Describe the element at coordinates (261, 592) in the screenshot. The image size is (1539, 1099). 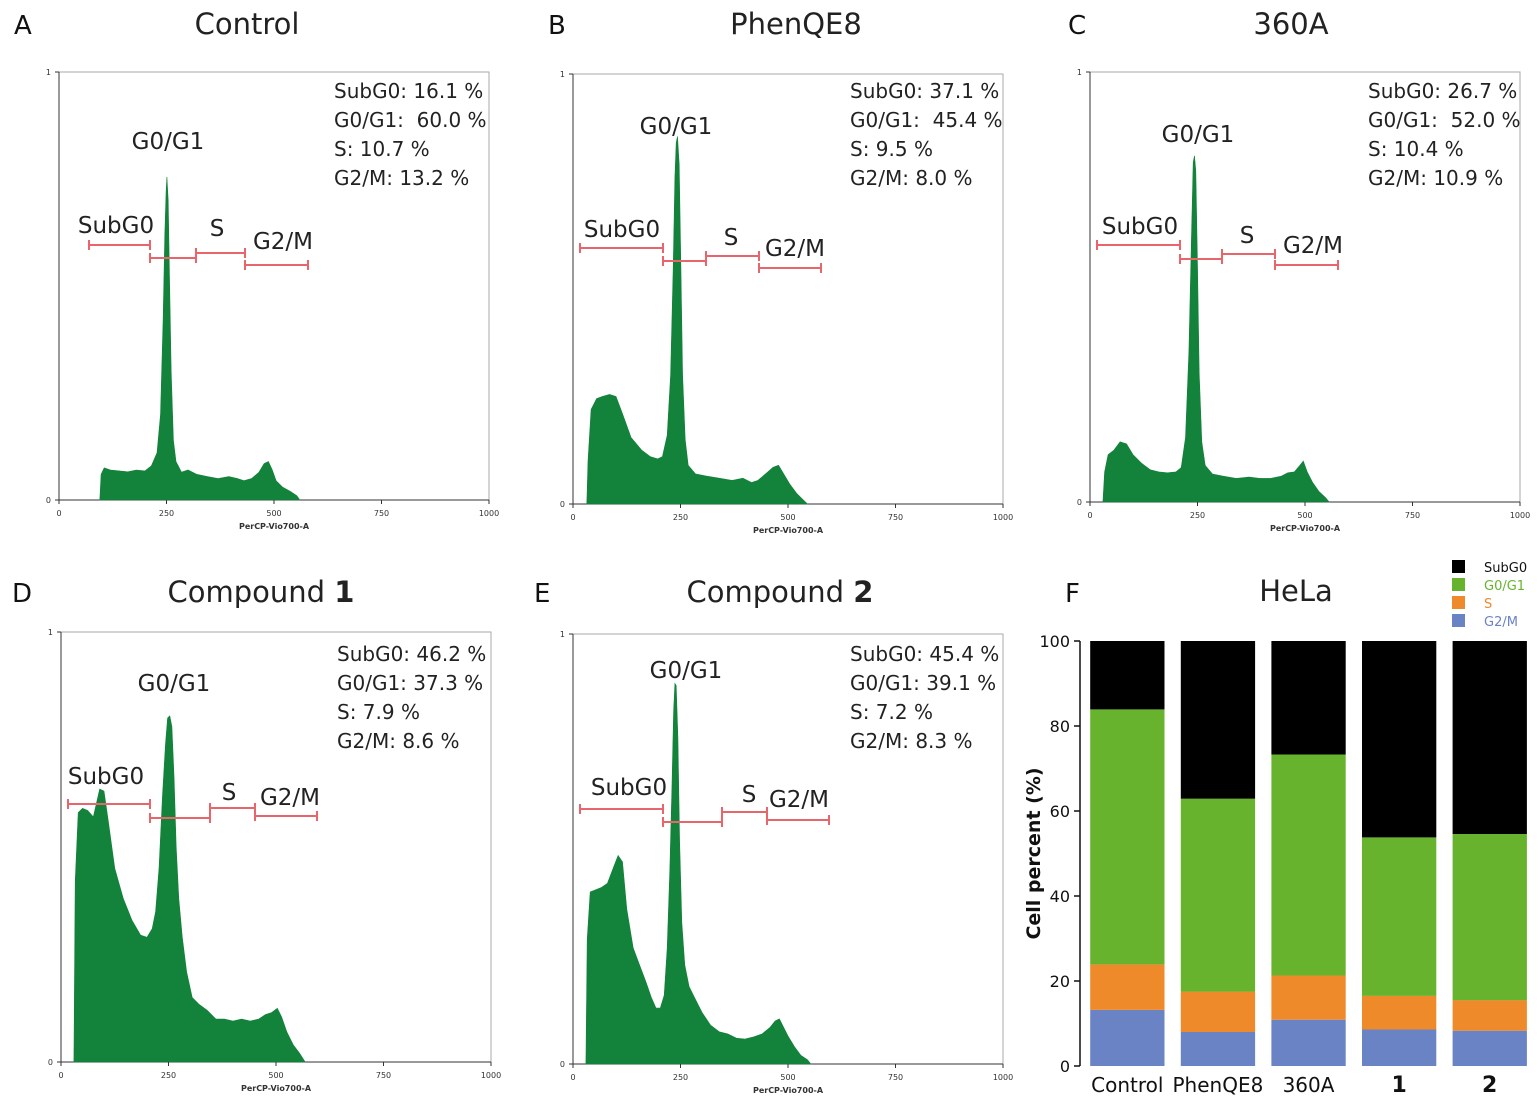
I see `panel-title: Compound 1` at that location.